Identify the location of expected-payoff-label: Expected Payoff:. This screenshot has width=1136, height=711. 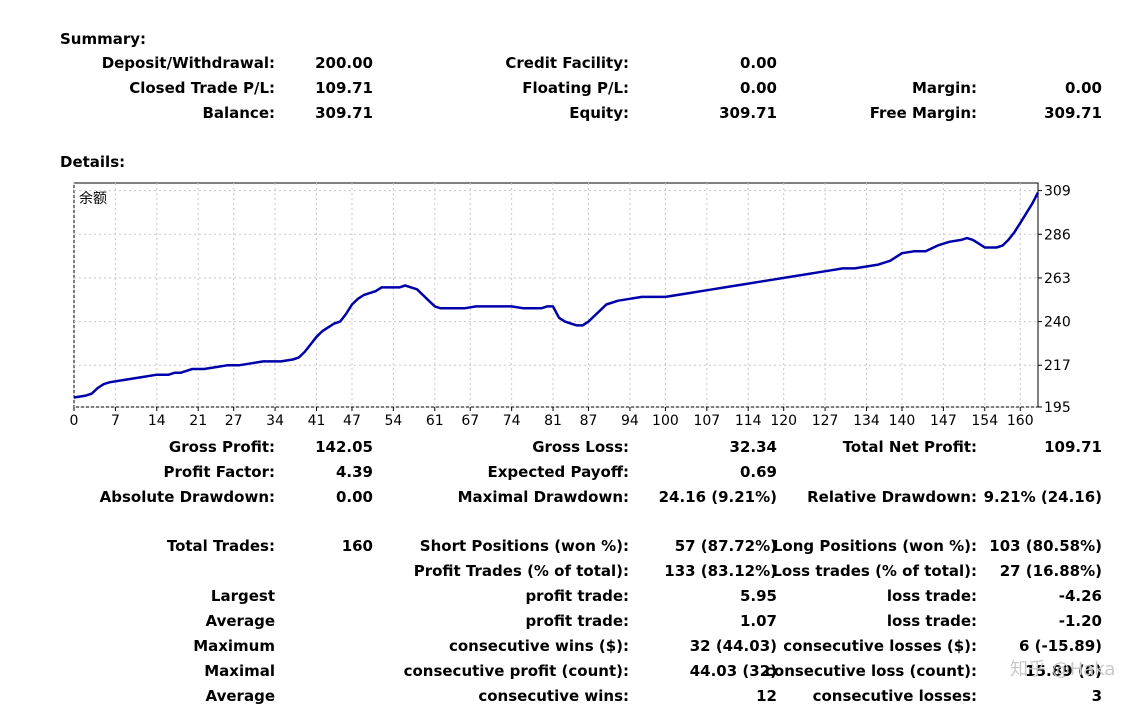
(558, 472).